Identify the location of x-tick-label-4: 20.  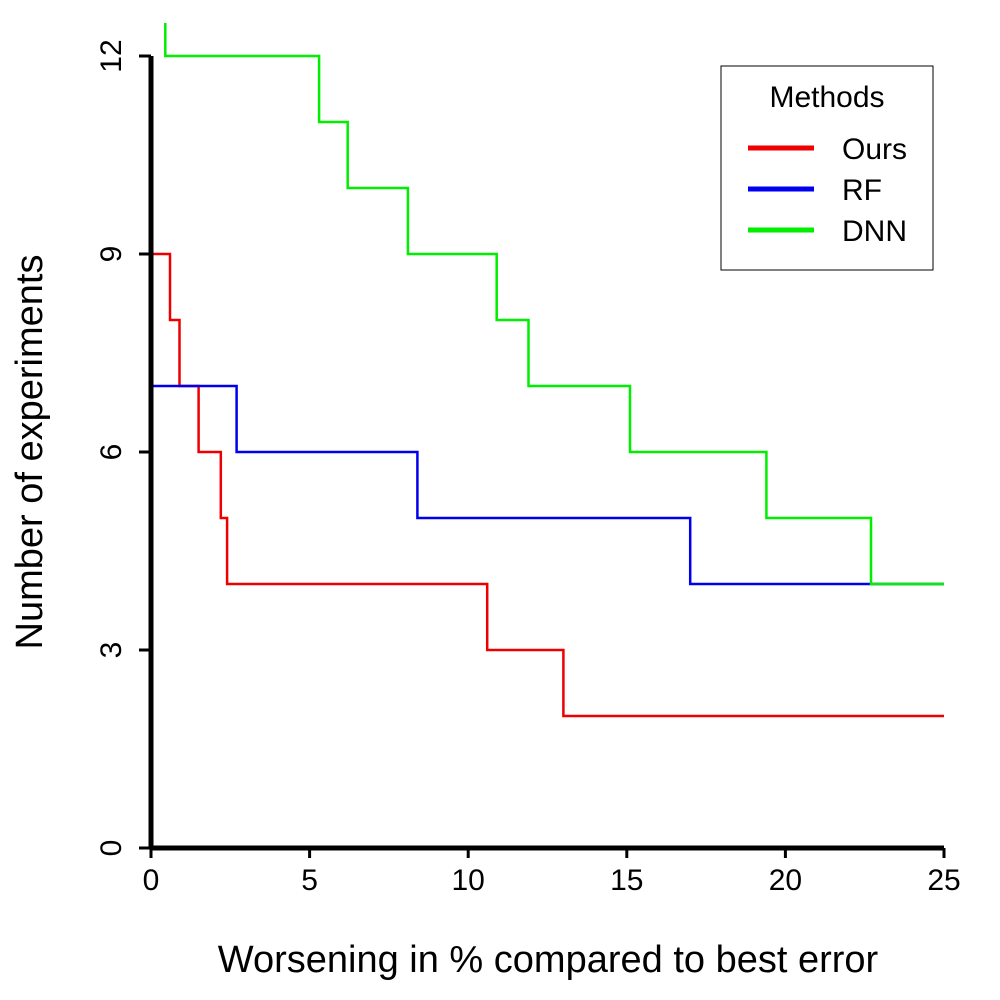
(785, 880).